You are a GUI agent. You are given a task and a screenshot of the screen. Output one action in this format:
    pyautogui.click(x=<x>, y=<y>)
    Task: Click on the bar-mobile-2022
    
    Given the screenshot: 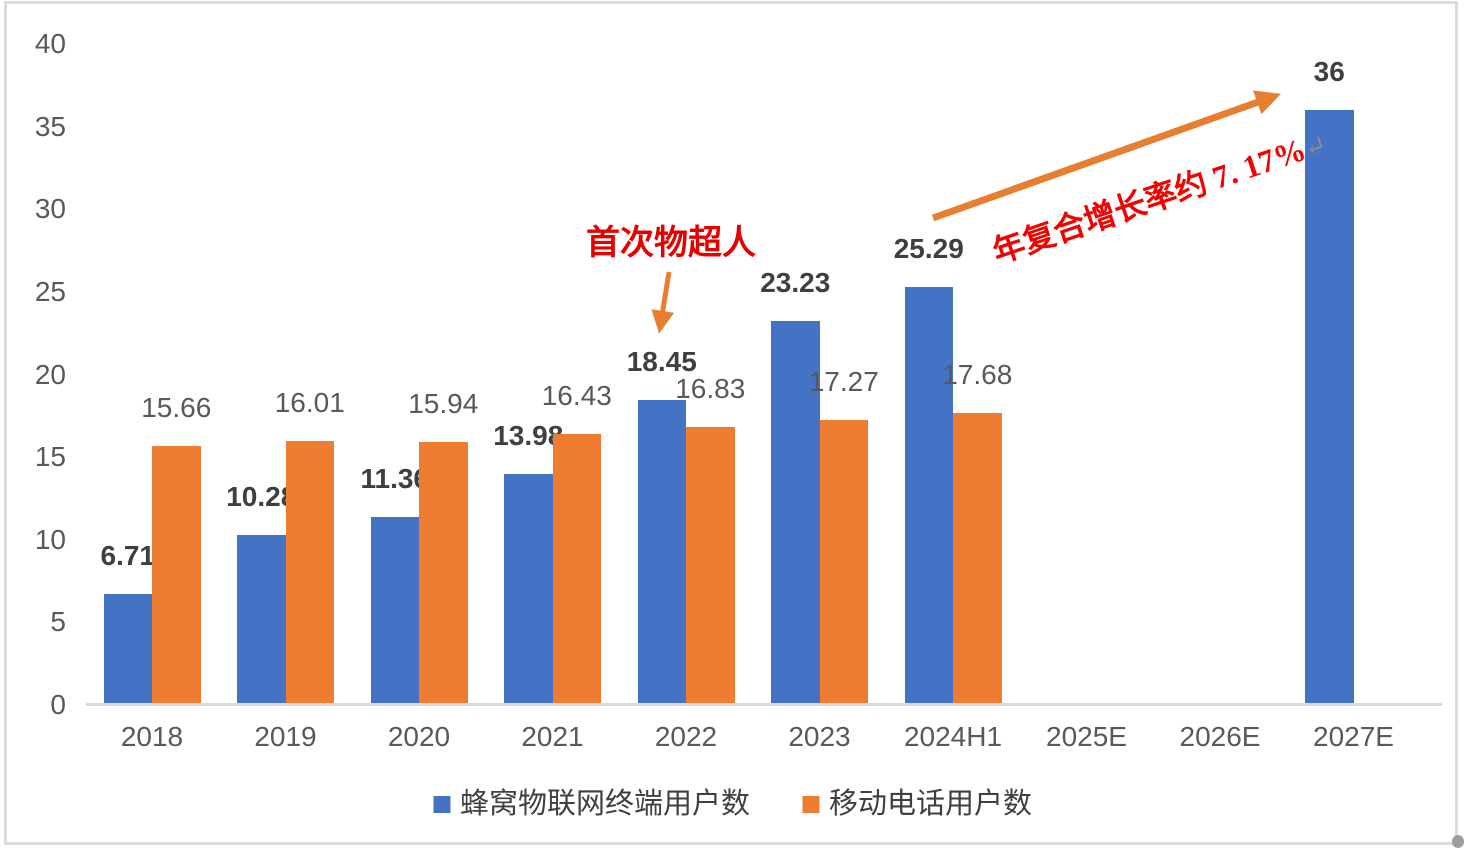 What is the action you would take?
    pyautogui.click(x=710, y=565)
    